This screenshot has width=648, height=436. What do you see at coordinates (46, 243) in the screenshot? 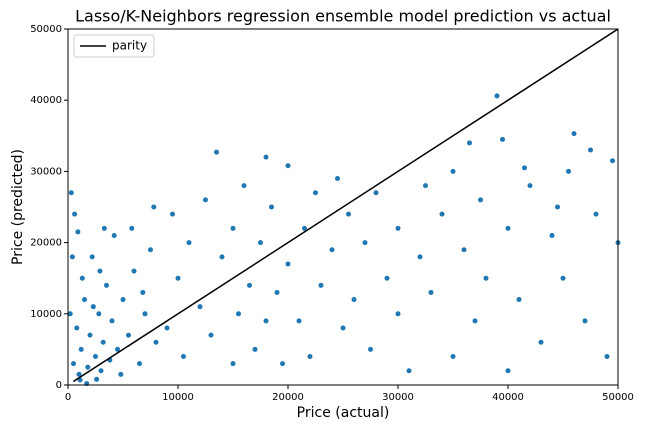
I see `y-tick-label: 20000` at bounding box center [46, 243].